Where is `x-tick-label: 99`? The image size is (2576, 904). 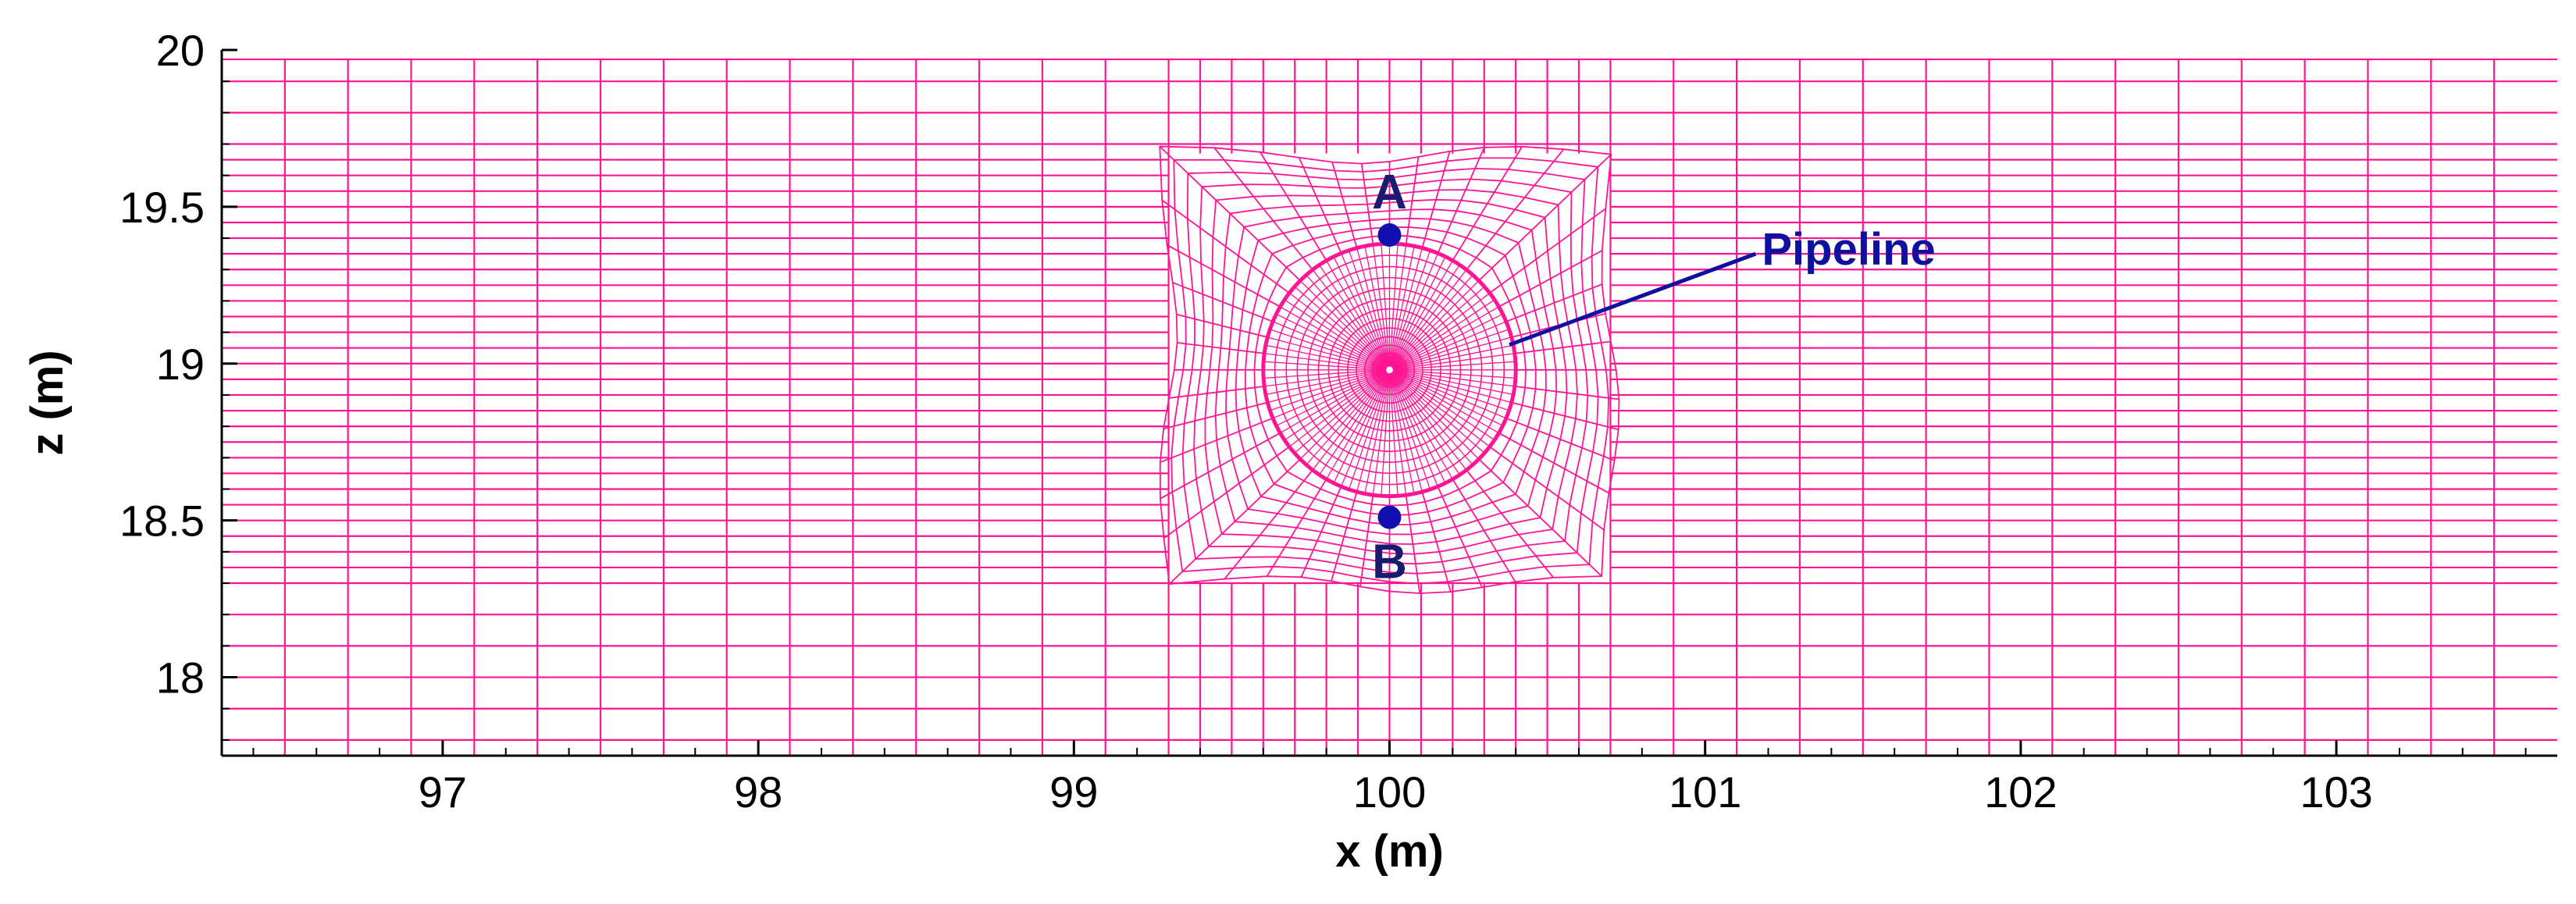
x-tick-label: 99 is located at coordinates (1073, 792).